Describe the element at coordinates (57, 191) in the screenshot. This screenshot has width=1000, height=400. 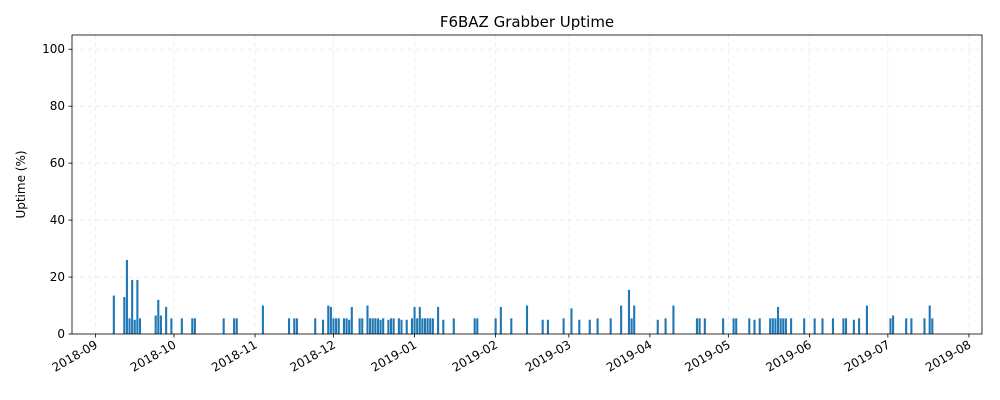
I see `y-axis: 0 20 40 60 80 100` at that location.